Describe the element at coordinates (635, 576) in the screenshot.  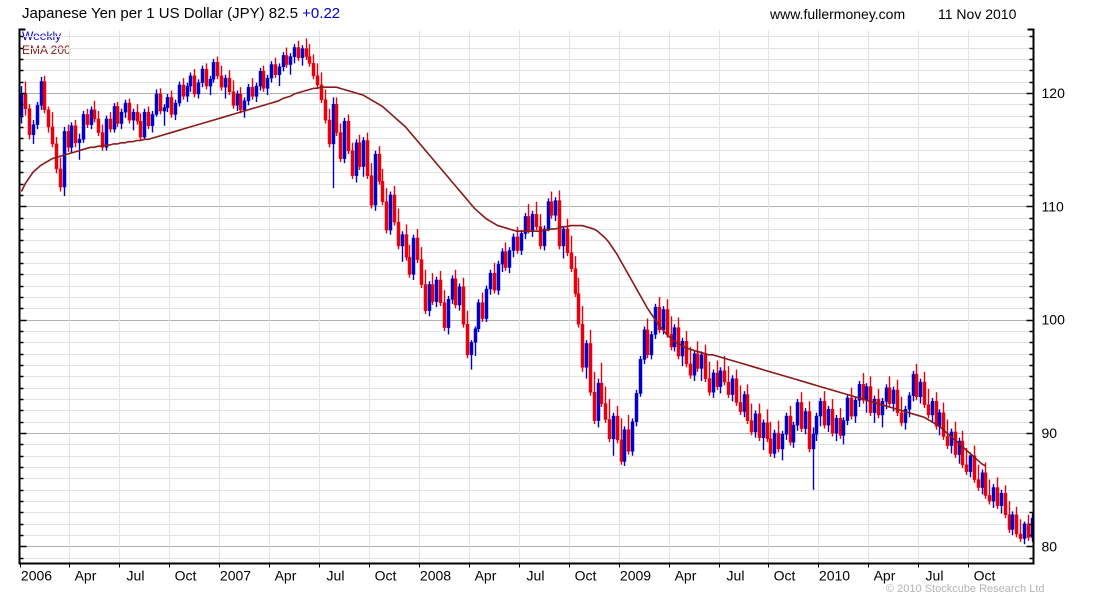
I see `x-axis-tick-label: 2009` at that location.